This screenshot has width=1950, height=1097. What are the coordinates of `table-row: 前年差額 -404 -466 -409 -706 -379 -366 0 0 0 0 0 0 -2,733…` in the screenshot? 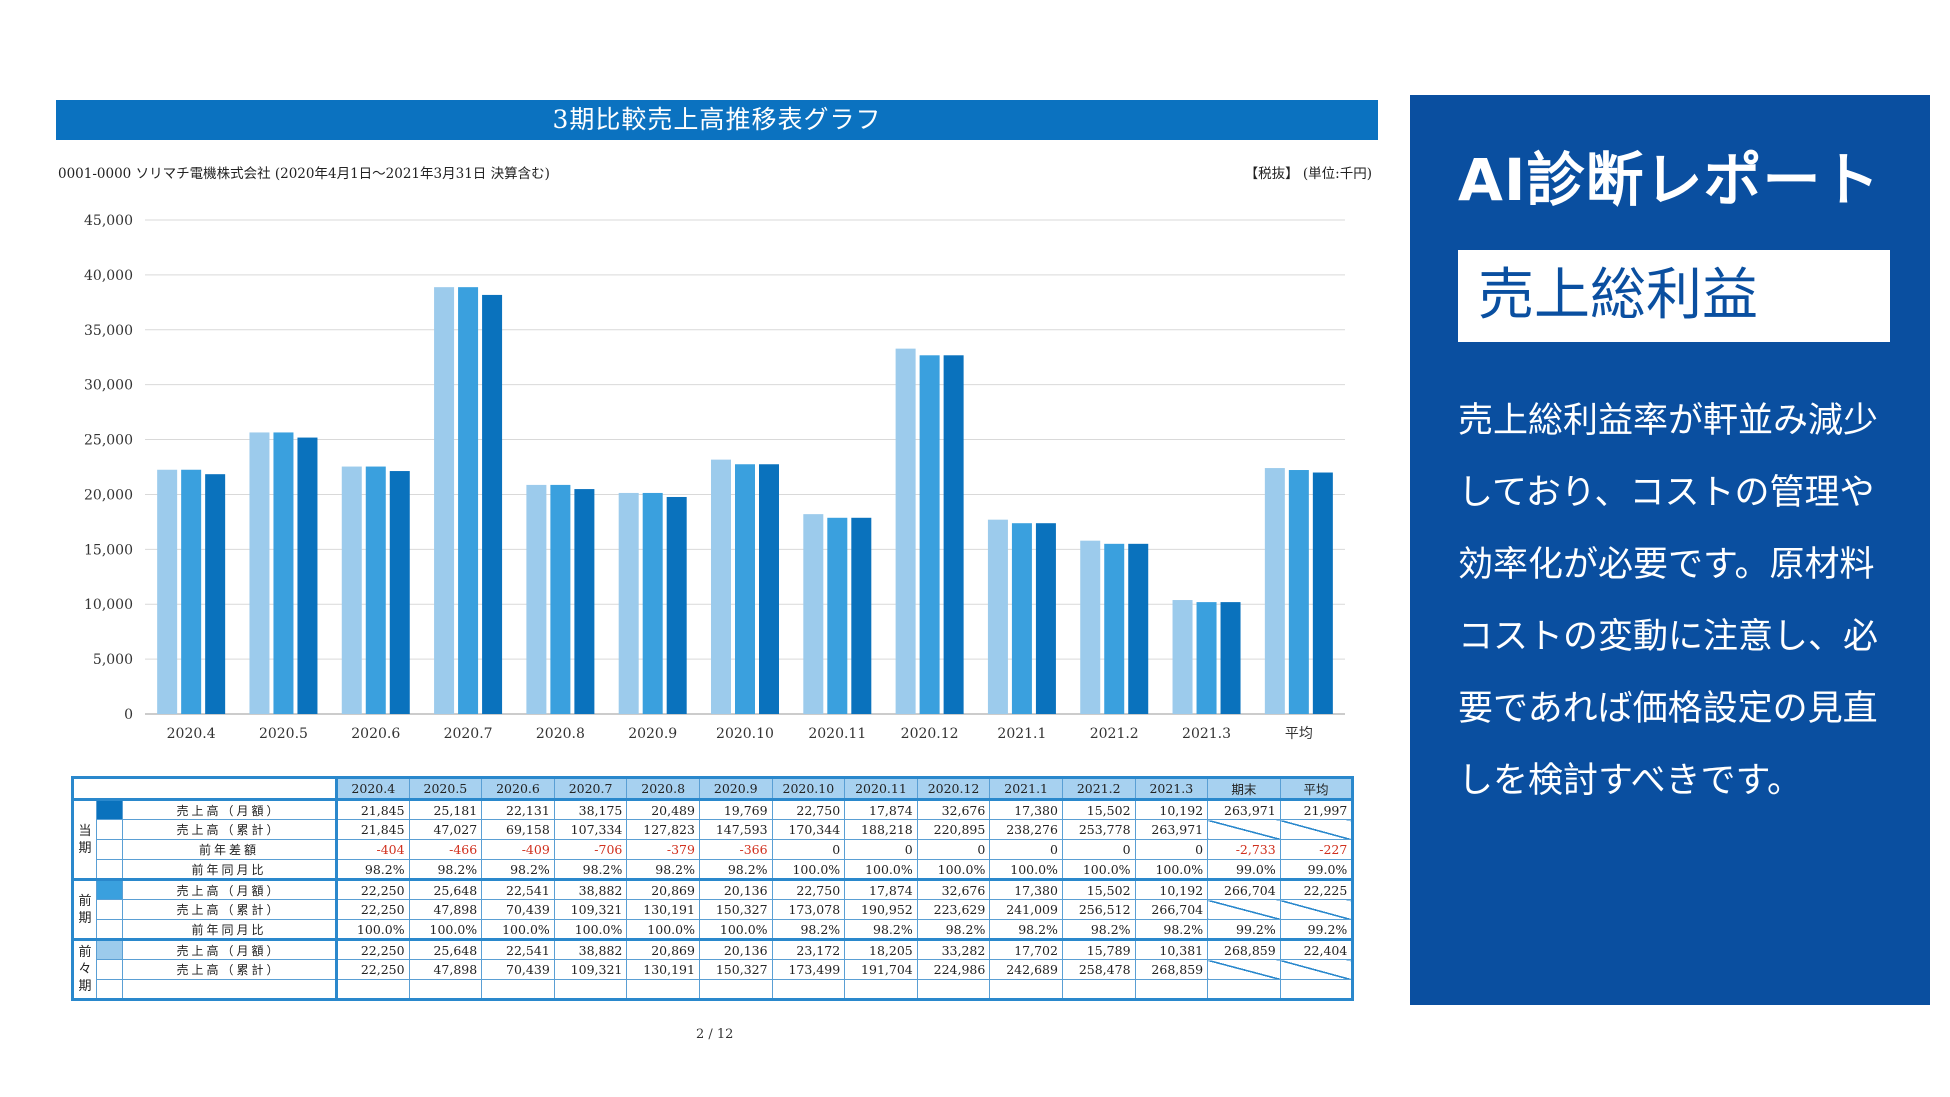 It's located at (713, 849).